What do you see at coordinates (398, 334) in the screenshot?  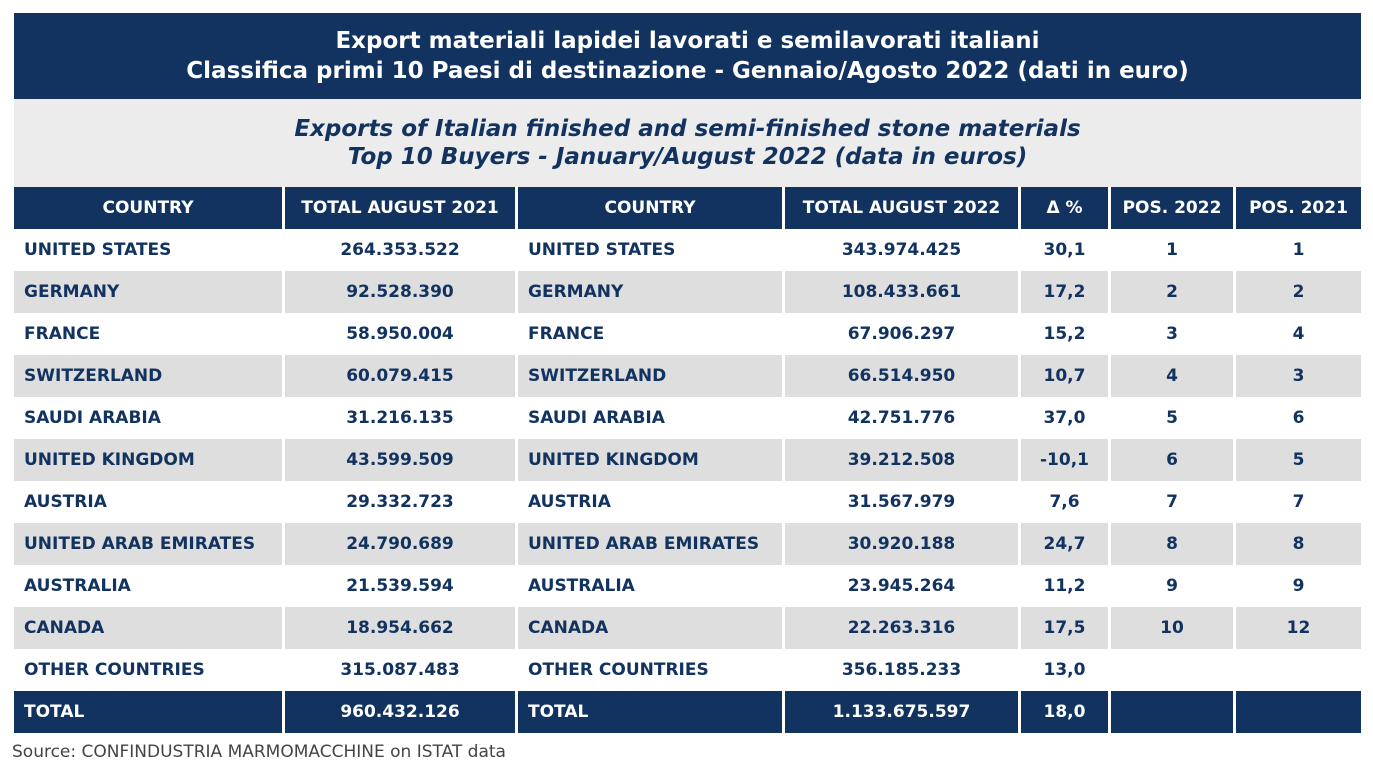 I see `total-2021-cell: 58.950.004` at bounding box center [398, 334].